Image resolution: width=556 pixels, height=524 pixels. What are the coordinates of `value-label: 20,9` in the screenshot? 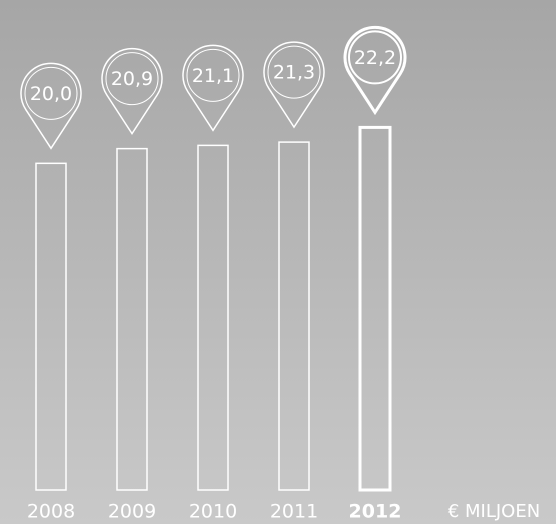 It's located at (132, 79).